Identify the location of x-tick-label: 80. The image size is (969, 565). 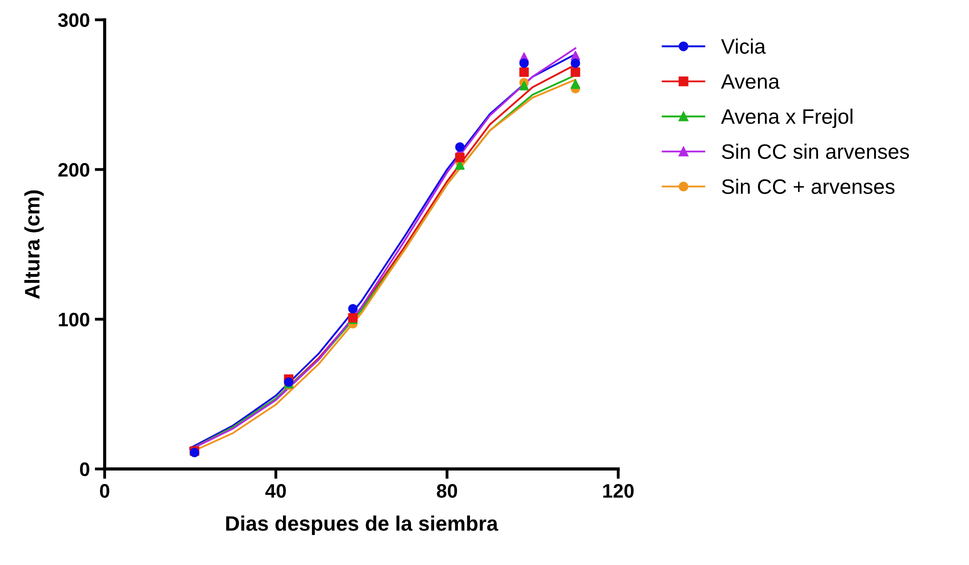
(447, 491).